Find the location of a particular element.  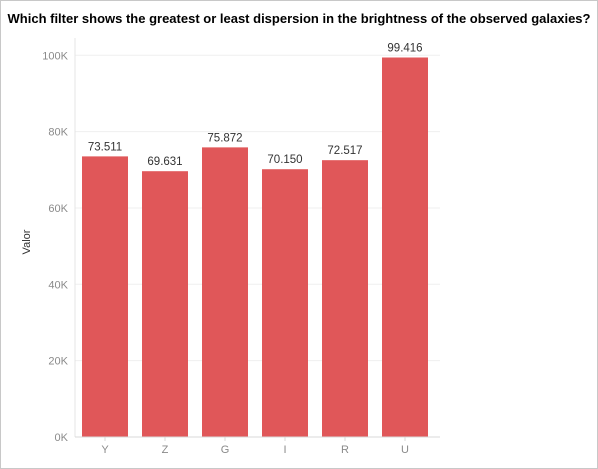

x-tick-label-i: I is located at coordinates (284, 450).